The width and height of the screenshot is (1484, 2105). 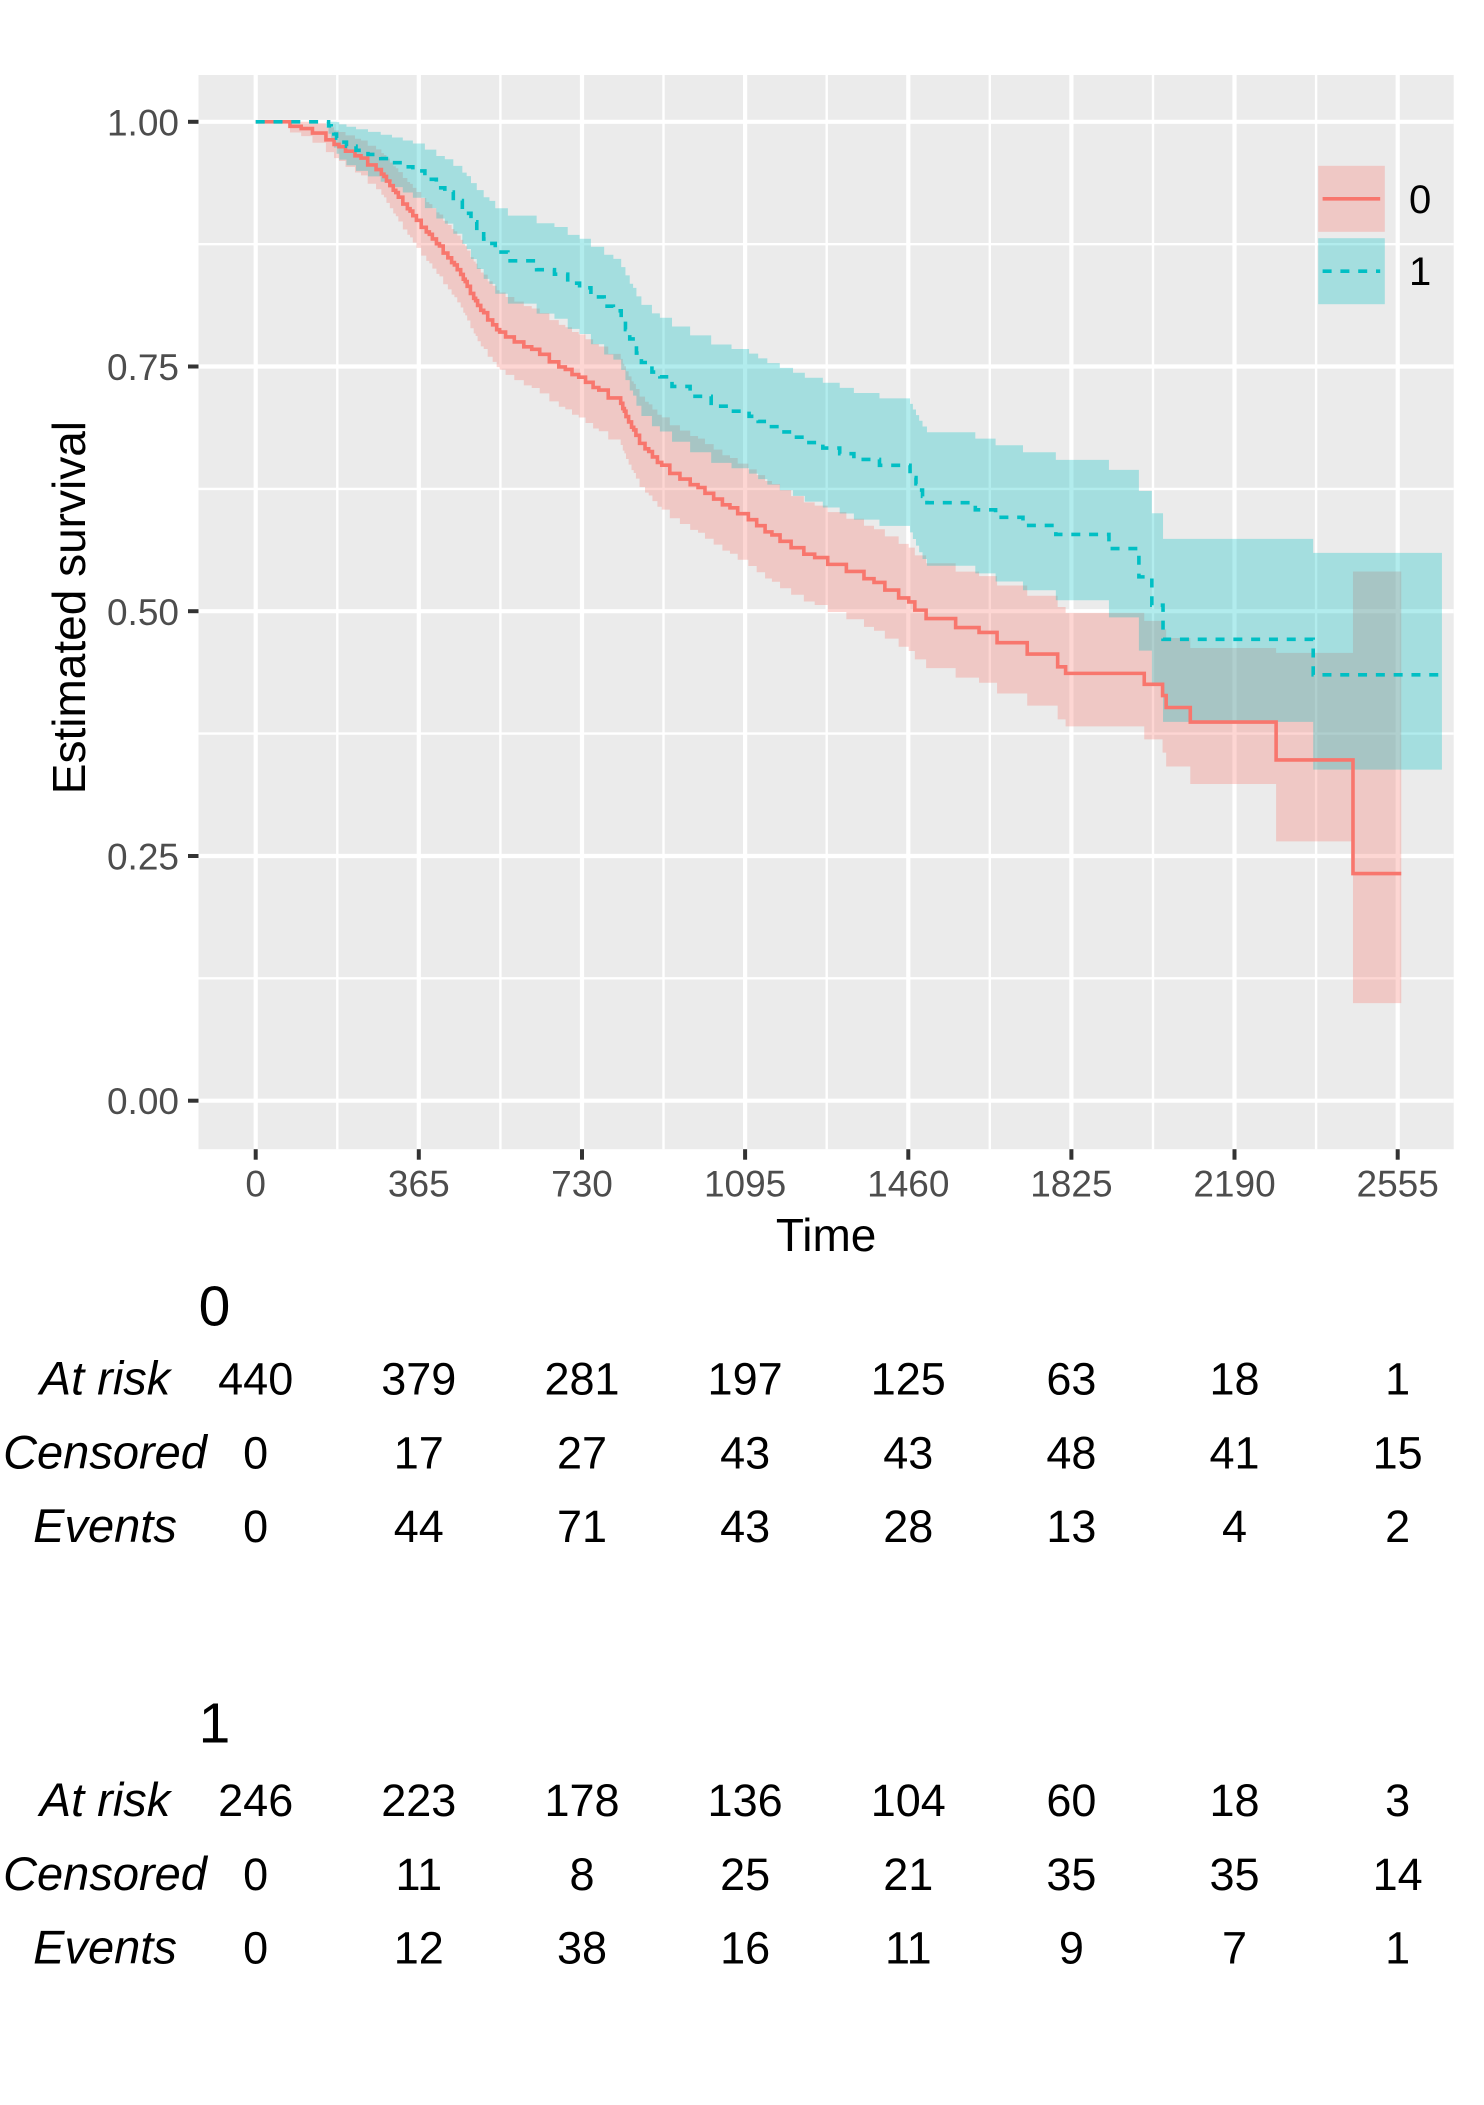 I want to click on svg-text: 12, so click(x=419, y=1948).